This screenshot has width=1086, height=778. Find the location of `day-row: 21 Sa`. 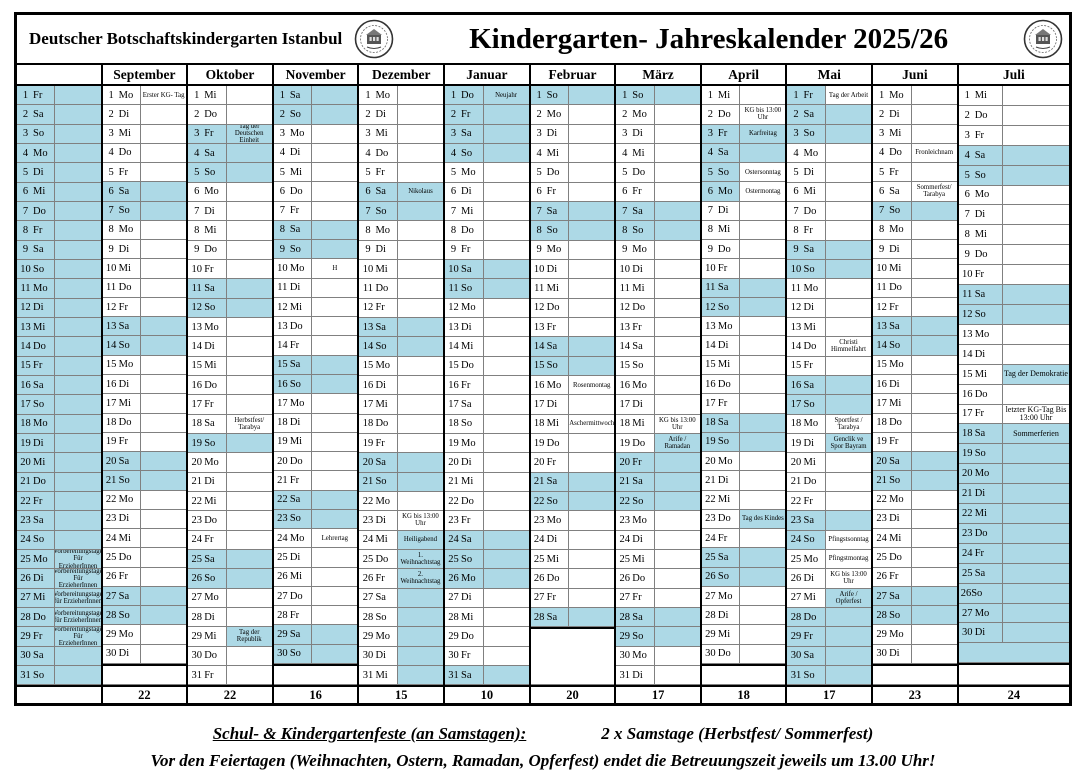

day-row: 21 Sa is located at coordinates (572, 482).